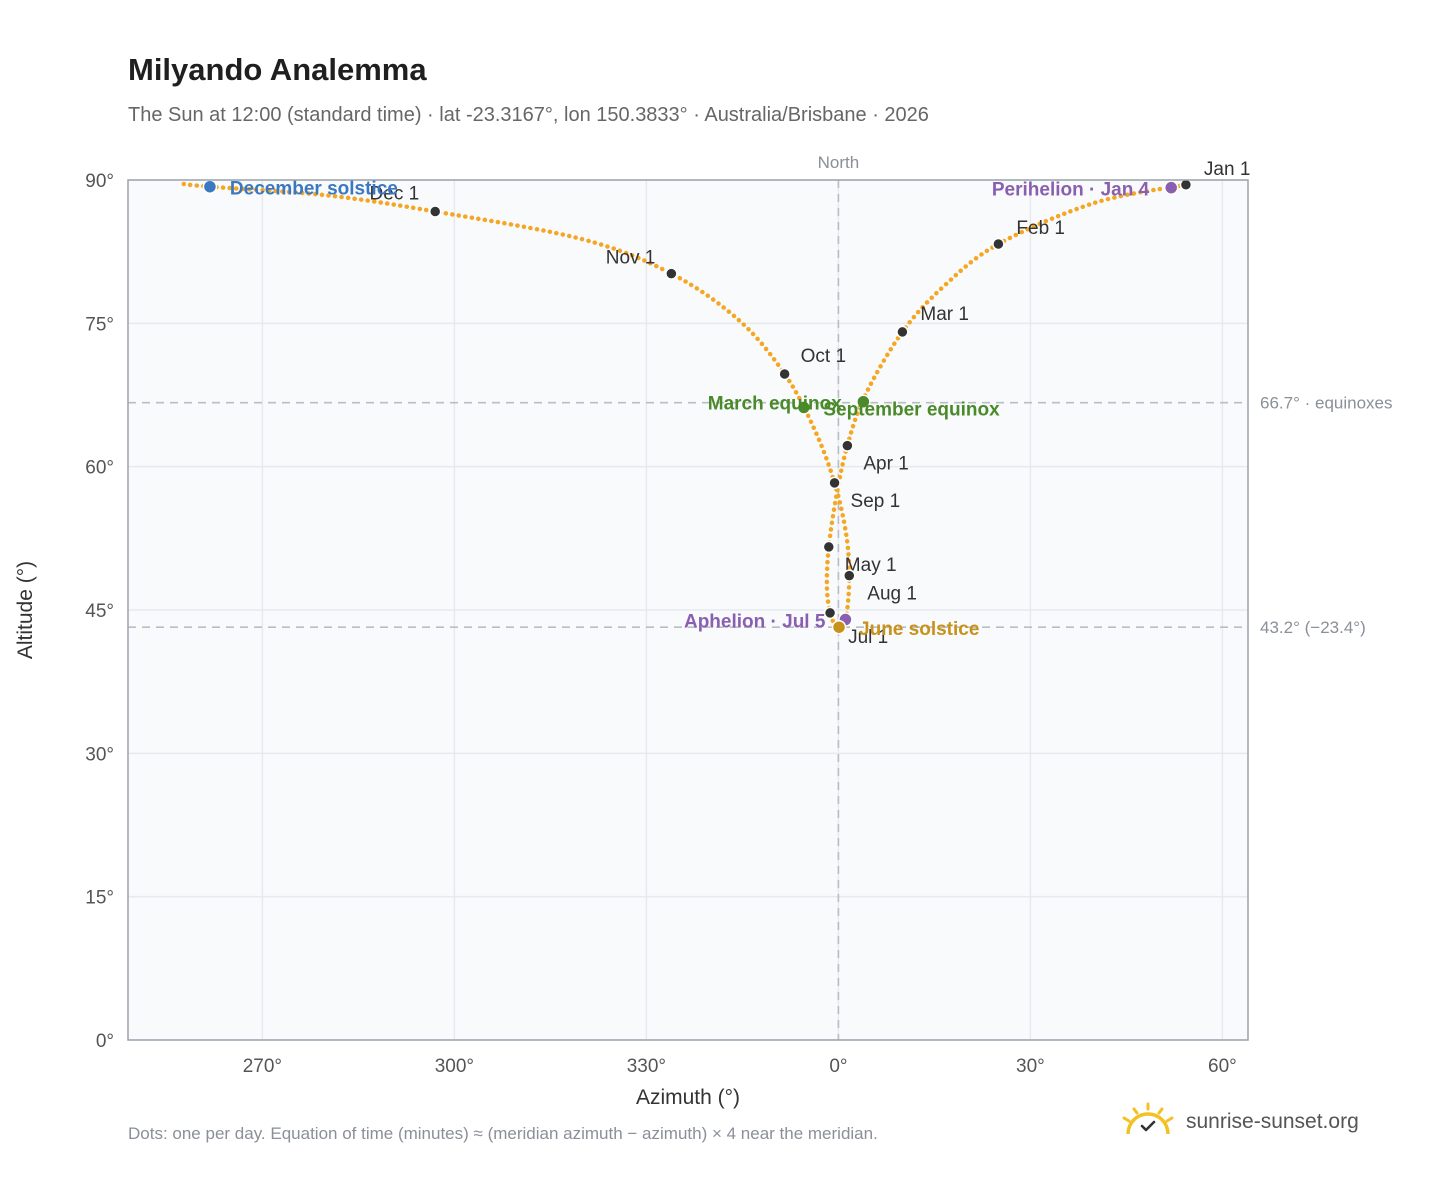  What do you see at coordinates (99, 324) in the screenshot?
I see `y-tick-label: 75°` at bounding box center [99, 324].